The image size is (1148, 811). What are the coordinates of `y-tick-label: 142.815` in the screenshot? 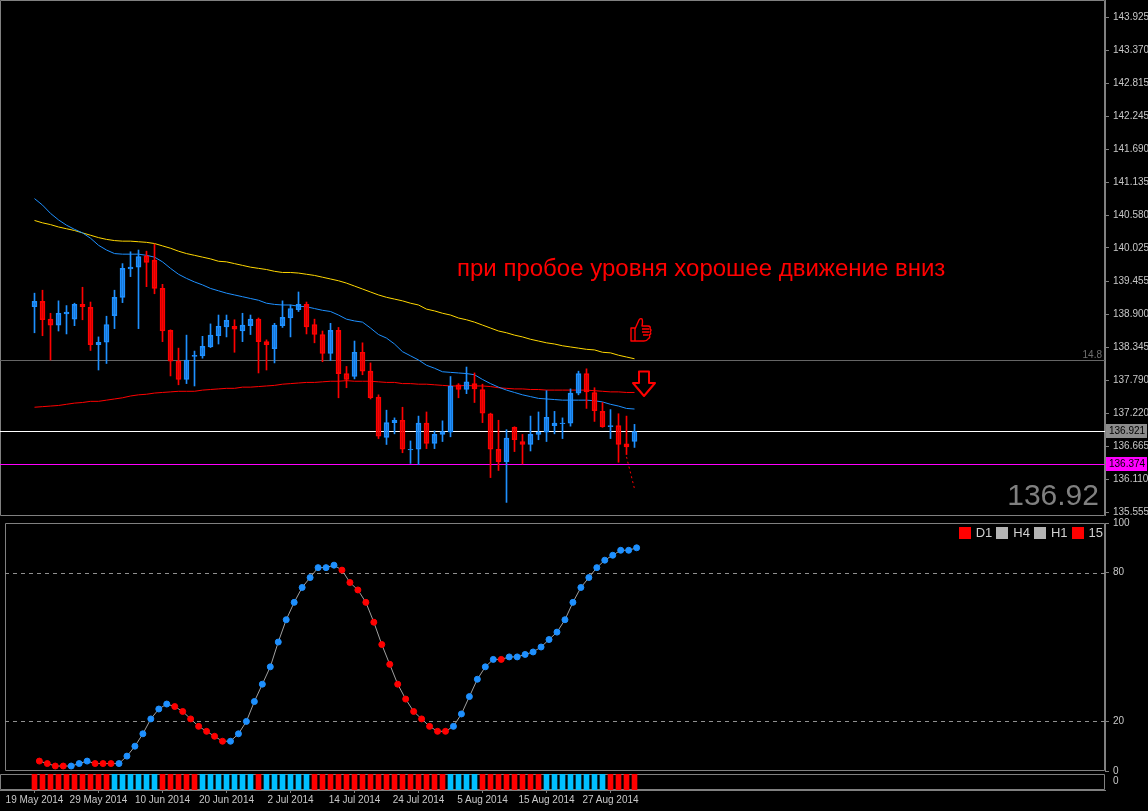 It's located at (1130, 82).